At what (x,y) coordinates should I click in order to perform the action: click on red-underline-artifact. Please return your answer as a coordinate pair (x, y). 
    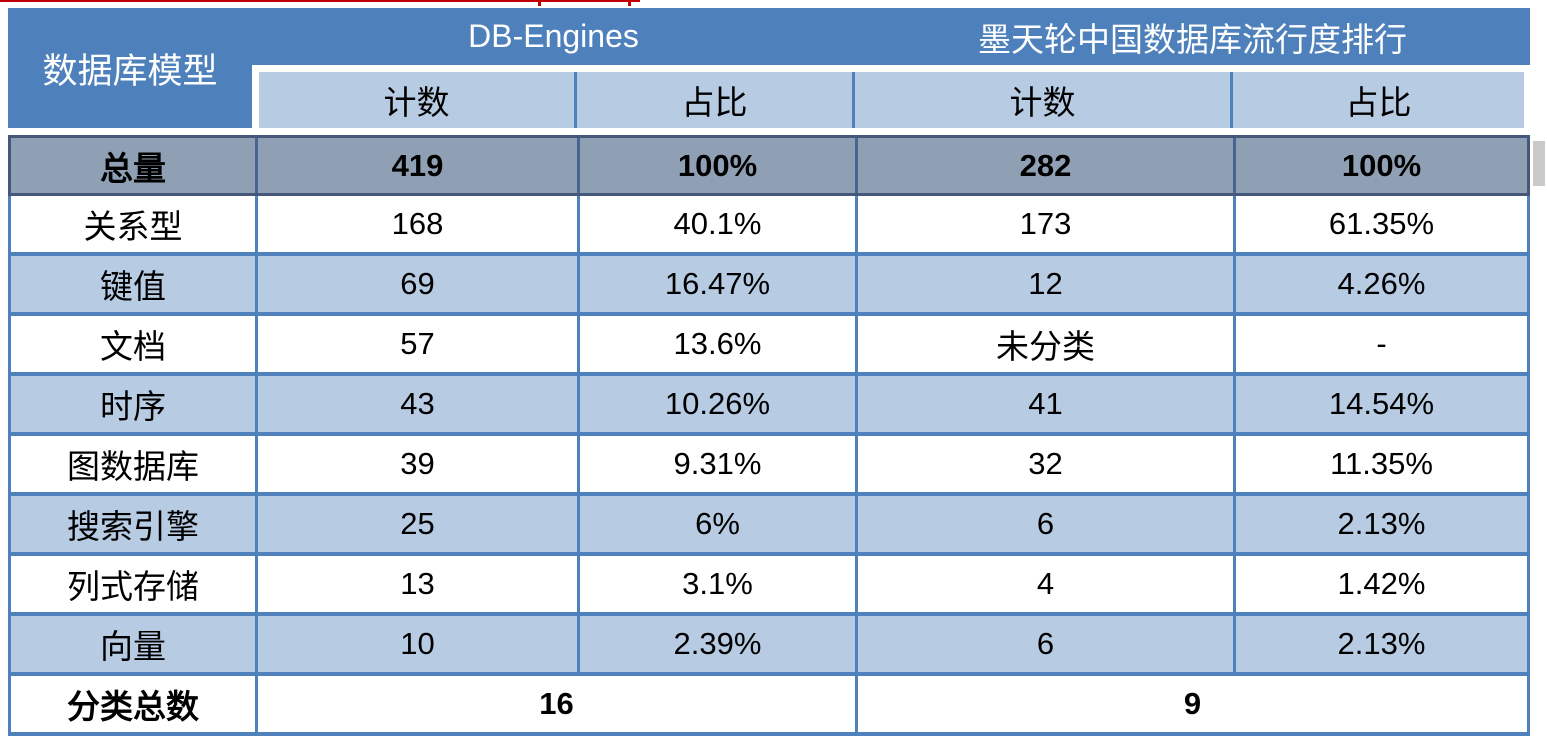
    Looking at the image, I should click on (320, 1).